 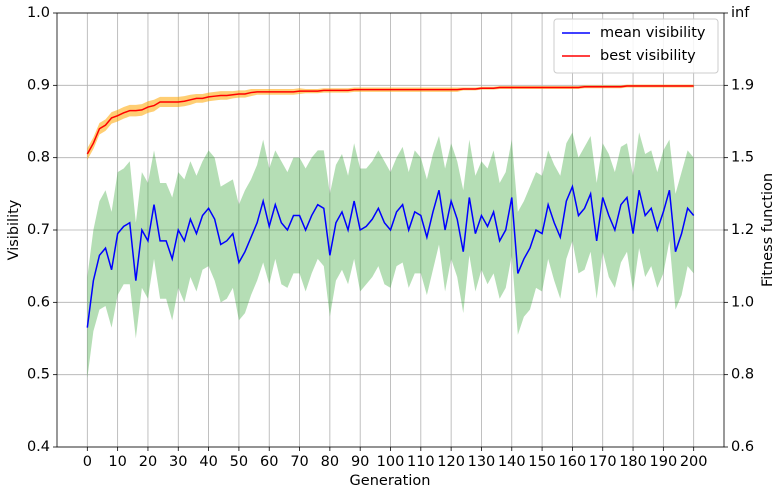 What do you see at coordinates (742, 230) in the screenshot?
I see `y2-tick-label: 1.2` at bounding box center [742, 230].